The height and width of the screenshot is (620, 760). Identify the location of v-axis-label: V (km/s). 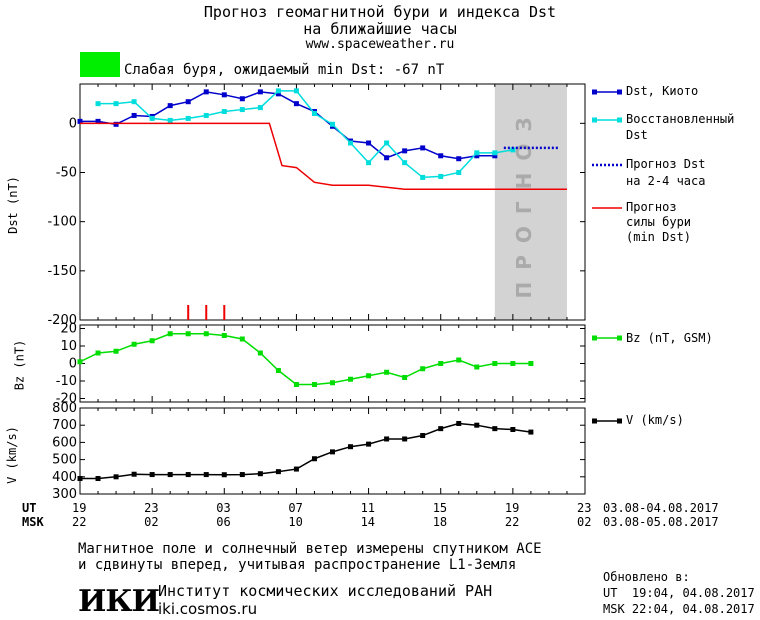
(11, 455).